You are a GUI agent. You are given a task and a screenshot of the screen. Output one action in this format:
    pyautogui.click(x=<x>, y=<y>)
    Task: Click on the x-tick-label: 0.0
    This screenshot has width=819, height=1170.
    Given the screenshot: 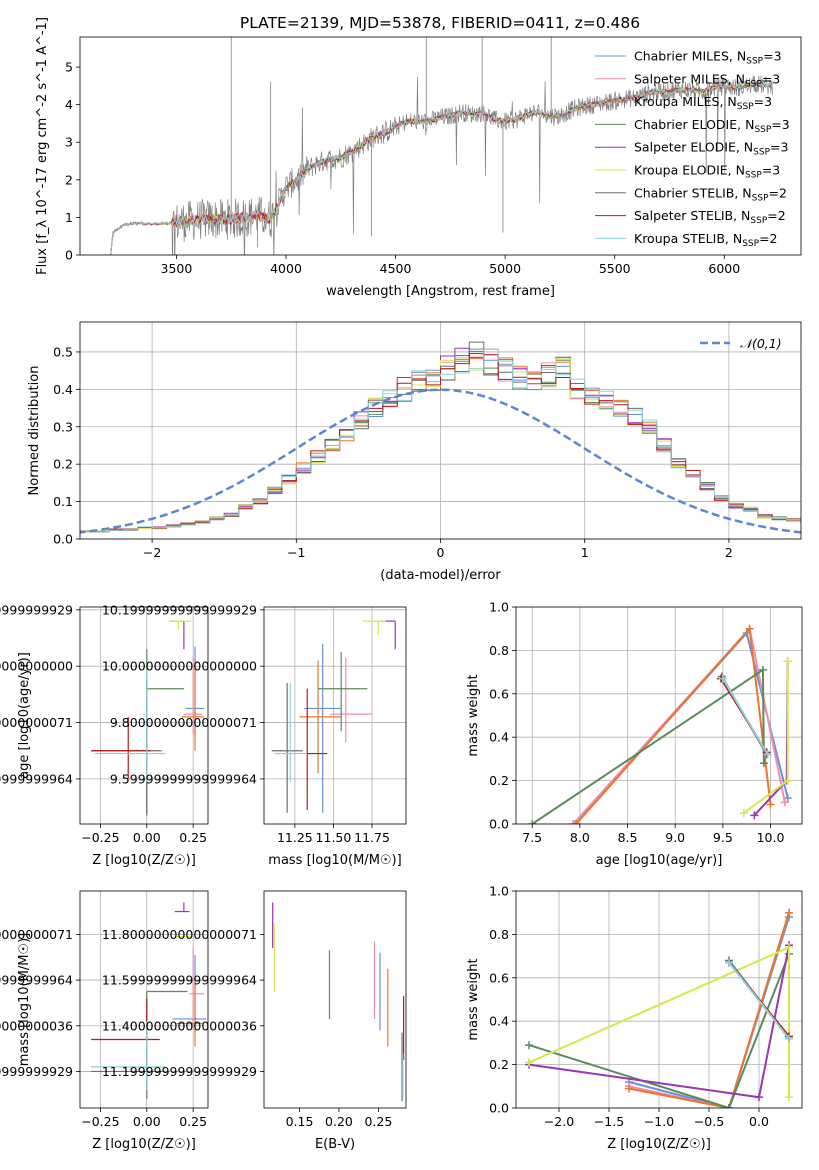 What is the action you would take?
    pyautogui.click(x=759, y=1121)
    